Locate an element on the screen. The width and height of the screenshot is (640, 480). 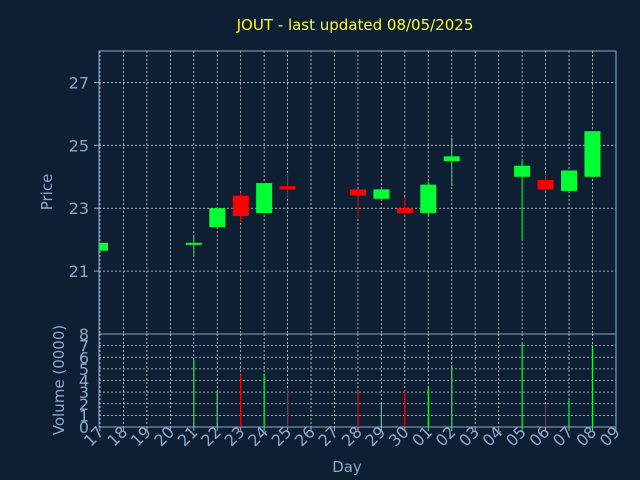
volume-tick-label: 8 is located at coordinates (84, 334).